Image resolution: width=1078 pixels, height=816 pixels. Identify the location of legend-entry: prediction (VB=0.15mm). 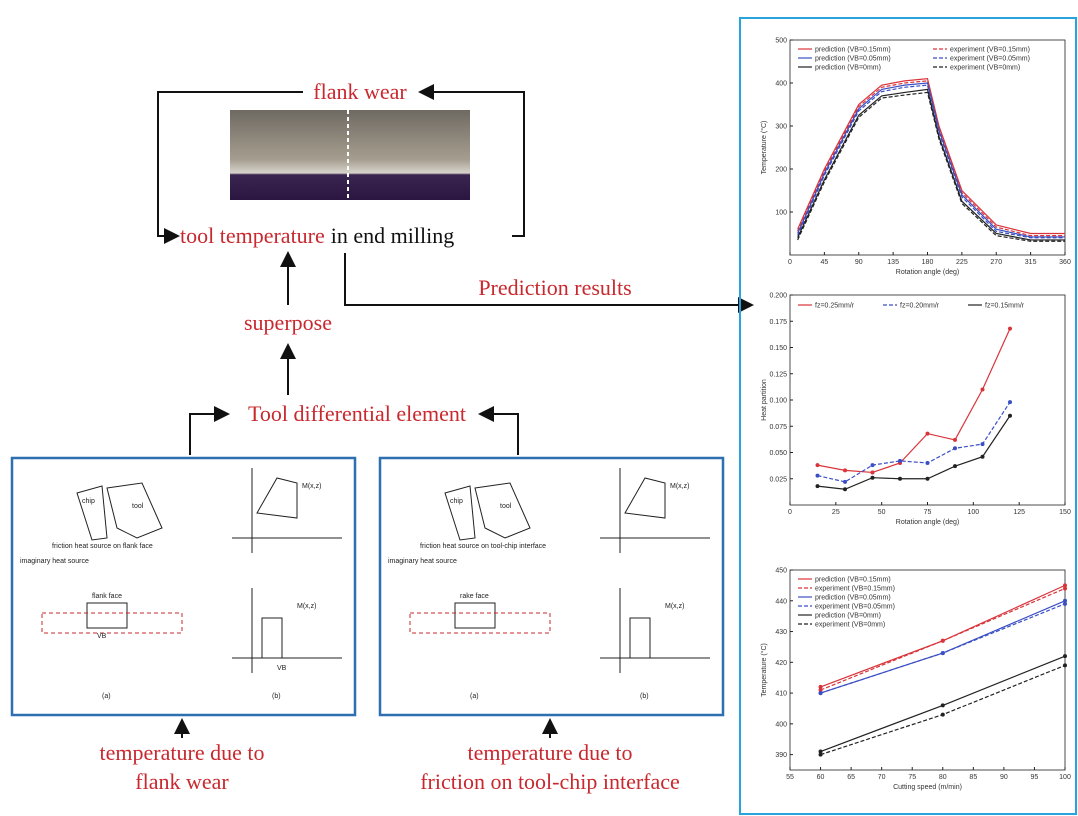
(853, 50).